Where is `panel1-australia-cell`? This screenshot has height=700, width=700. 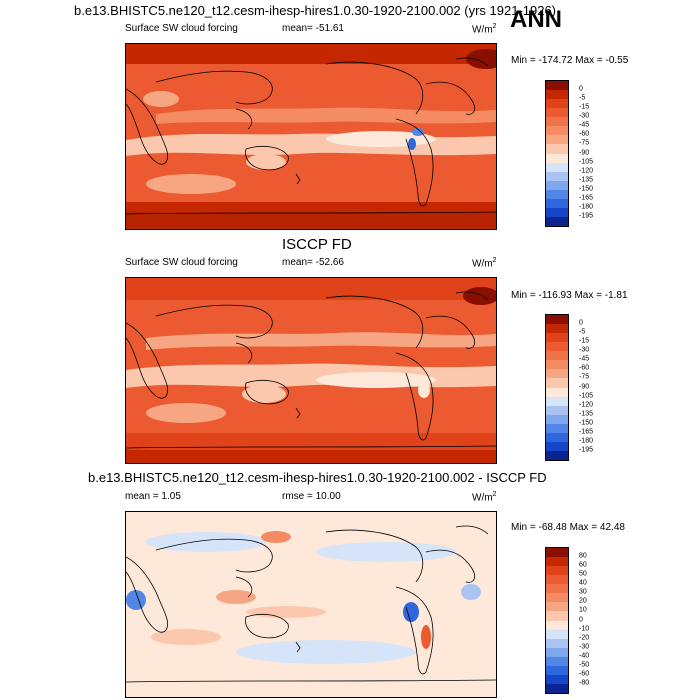
panel1-australia-cell is located at coordinates (266, 162).